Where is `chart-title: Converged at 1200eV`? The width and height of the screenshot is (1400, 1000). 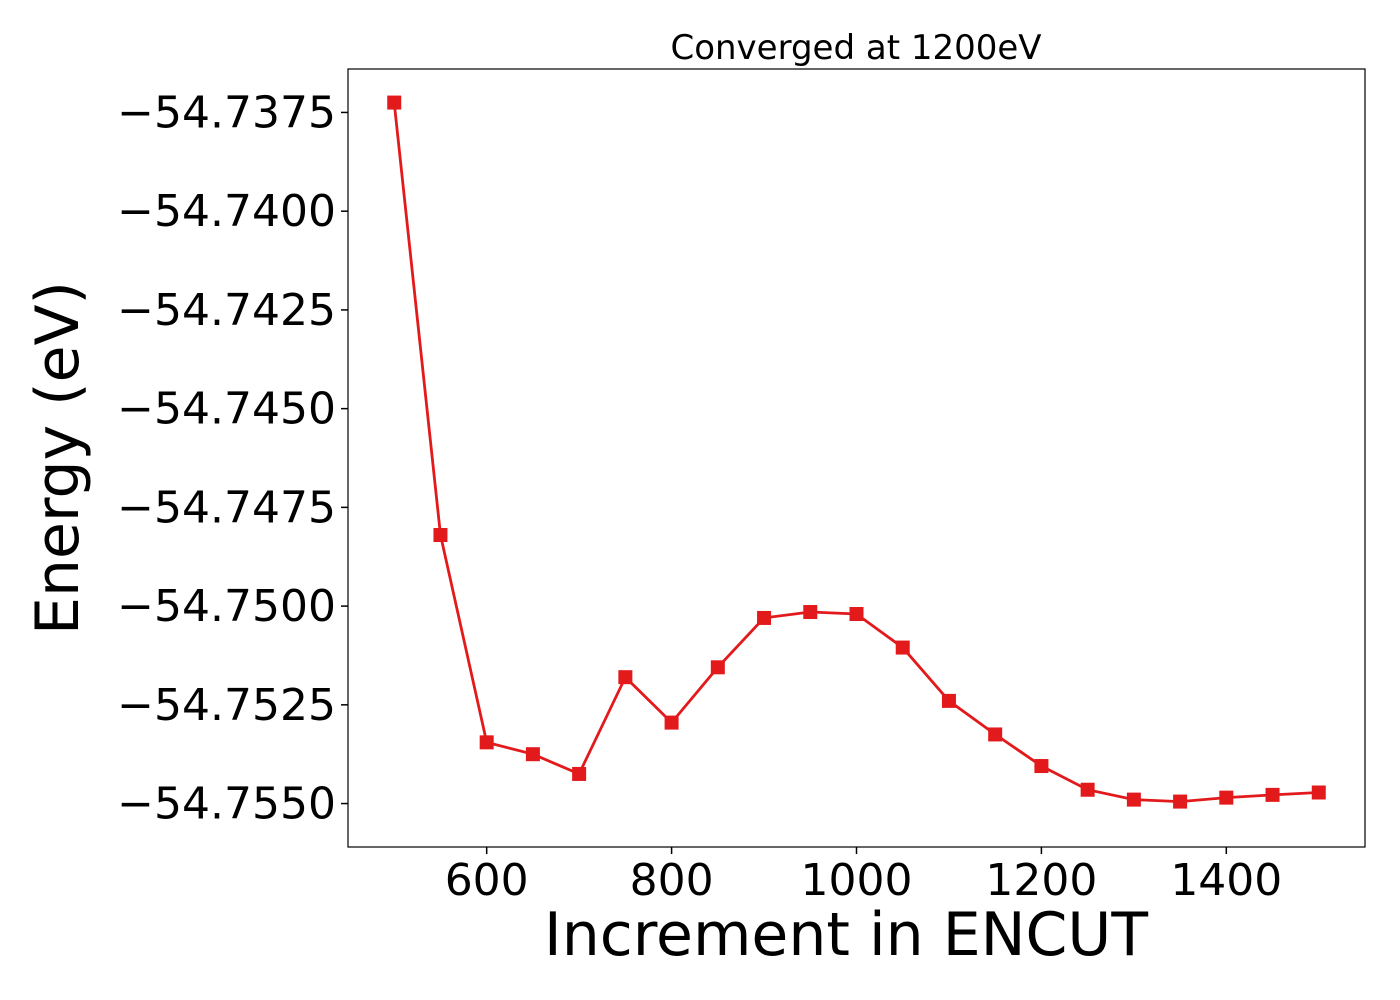
chart-title: Converged at 1200eV is located at coordinates (855, 48).